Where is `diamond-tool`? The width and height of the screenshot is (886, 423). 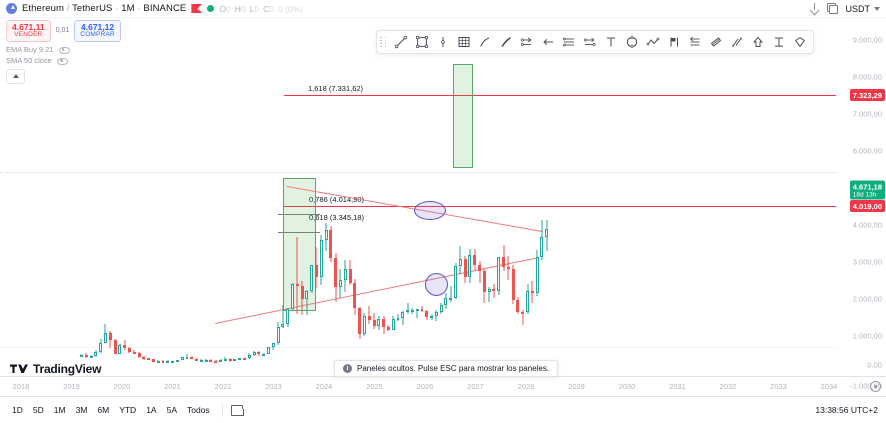 diamond-tool is located at coordinates (799, 42).